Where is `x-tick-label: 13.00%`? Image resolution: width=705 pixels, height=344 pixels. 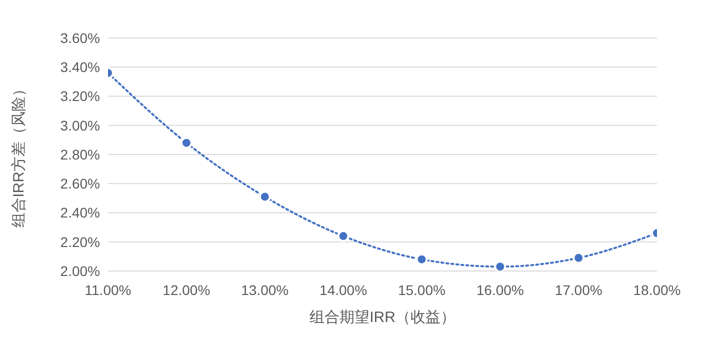 x-tick-label: 13.00% is located at coordinates (265, 290).